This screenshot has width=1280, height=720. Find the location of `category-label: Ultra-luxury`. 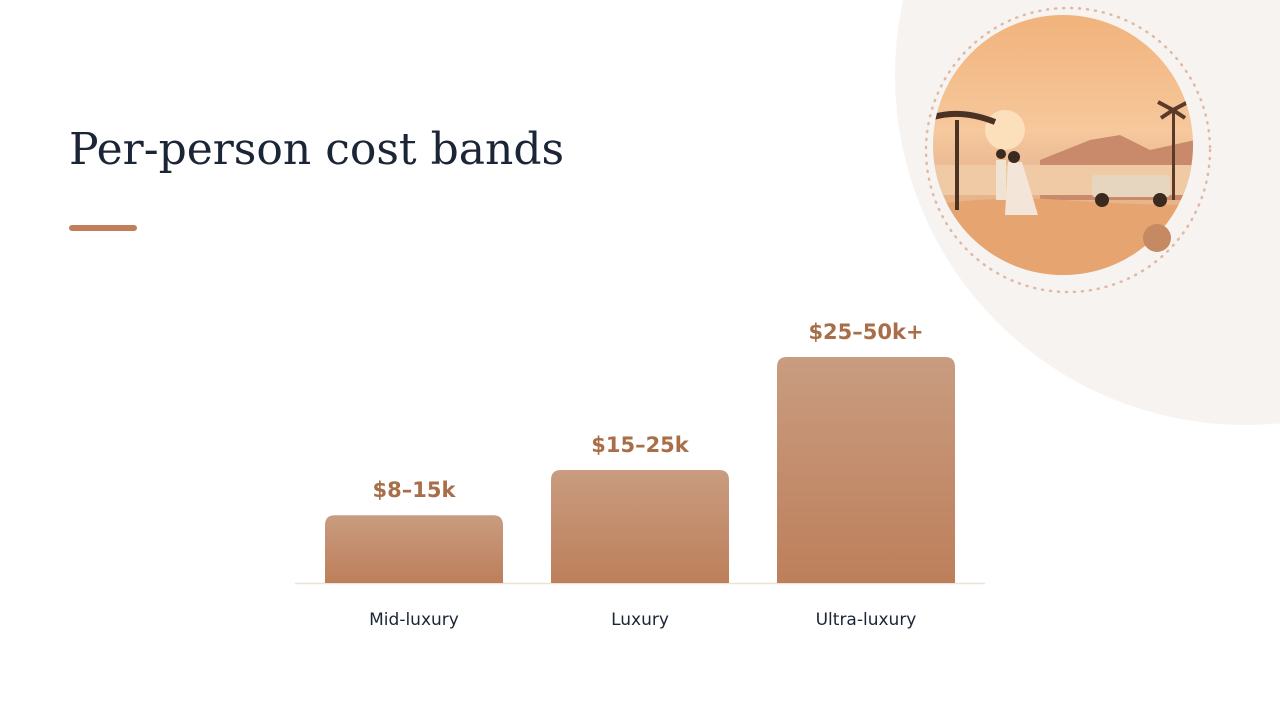

category-label: Ultra-luxury is located at coordinates (866, 620).